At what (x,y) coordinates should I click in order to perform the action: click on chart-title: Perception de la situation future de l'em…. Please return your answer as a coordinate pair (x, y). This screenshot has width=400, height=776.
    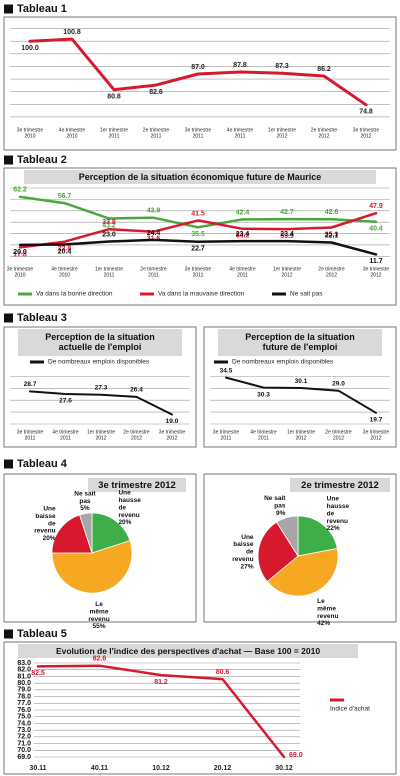
    Looking at the image, I should click on (300, 342).